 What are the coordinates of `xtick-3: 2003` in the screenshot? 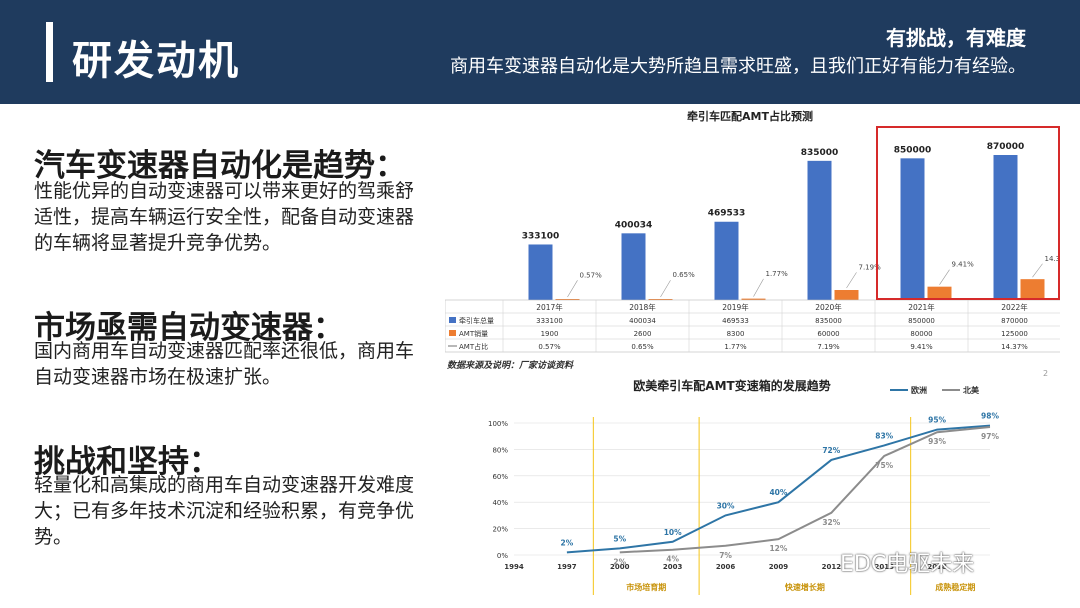 It's located at (673, 567).